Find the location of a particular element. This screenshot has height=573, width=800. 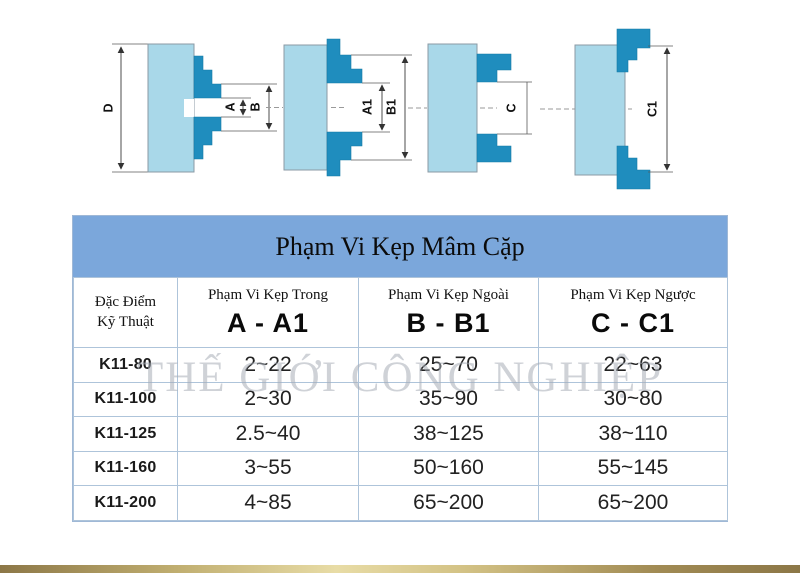

dim-label-a1: A1 is located at coordinates (367, 107).